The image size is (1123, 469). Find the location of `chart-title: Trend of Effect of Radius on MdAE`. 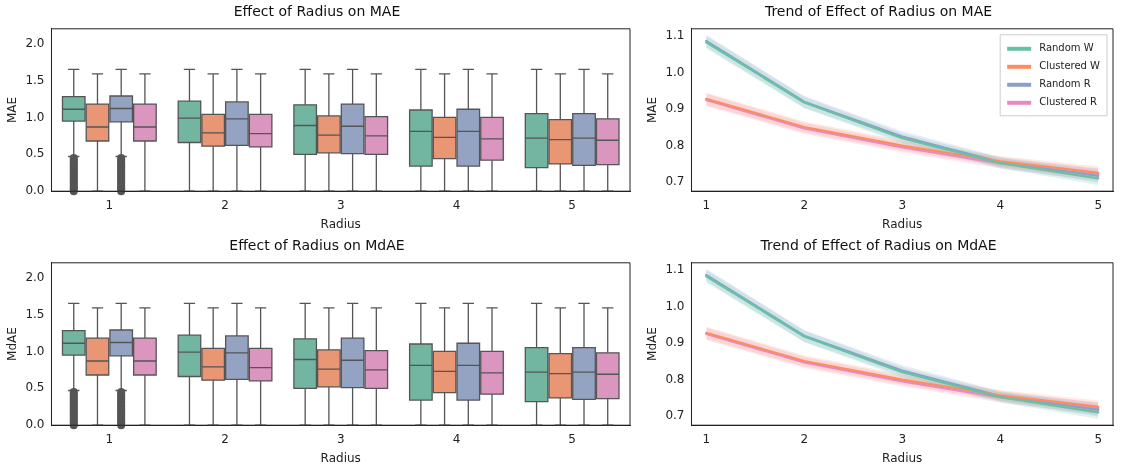

chart-title: Trend of Effect of Radius on MdAE is located at coordinates (878, 245).